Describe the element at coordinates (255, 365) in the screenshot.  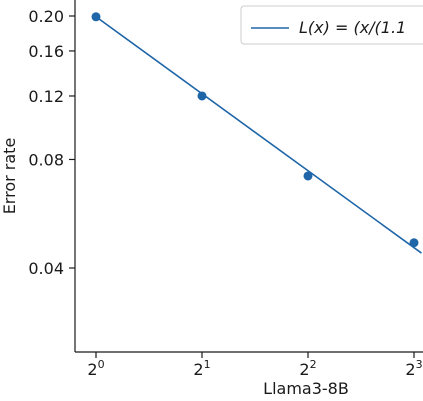
I see `x-ticks: 20 21 22 23` at that location.